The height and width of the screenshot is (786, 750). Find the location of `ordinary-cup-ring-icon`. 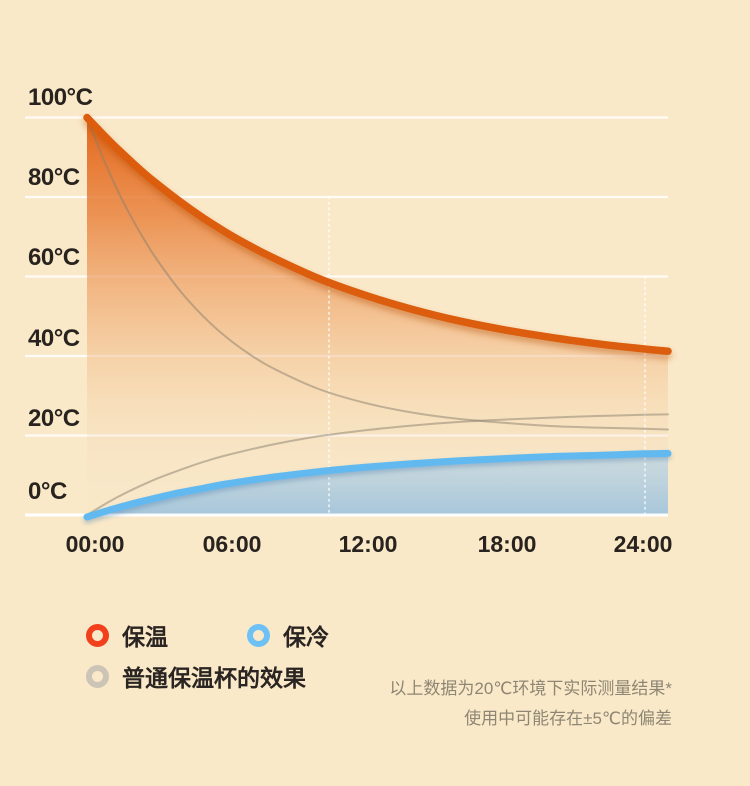

ordinary-cup-ring-icon is located at coordinates (97, 676).